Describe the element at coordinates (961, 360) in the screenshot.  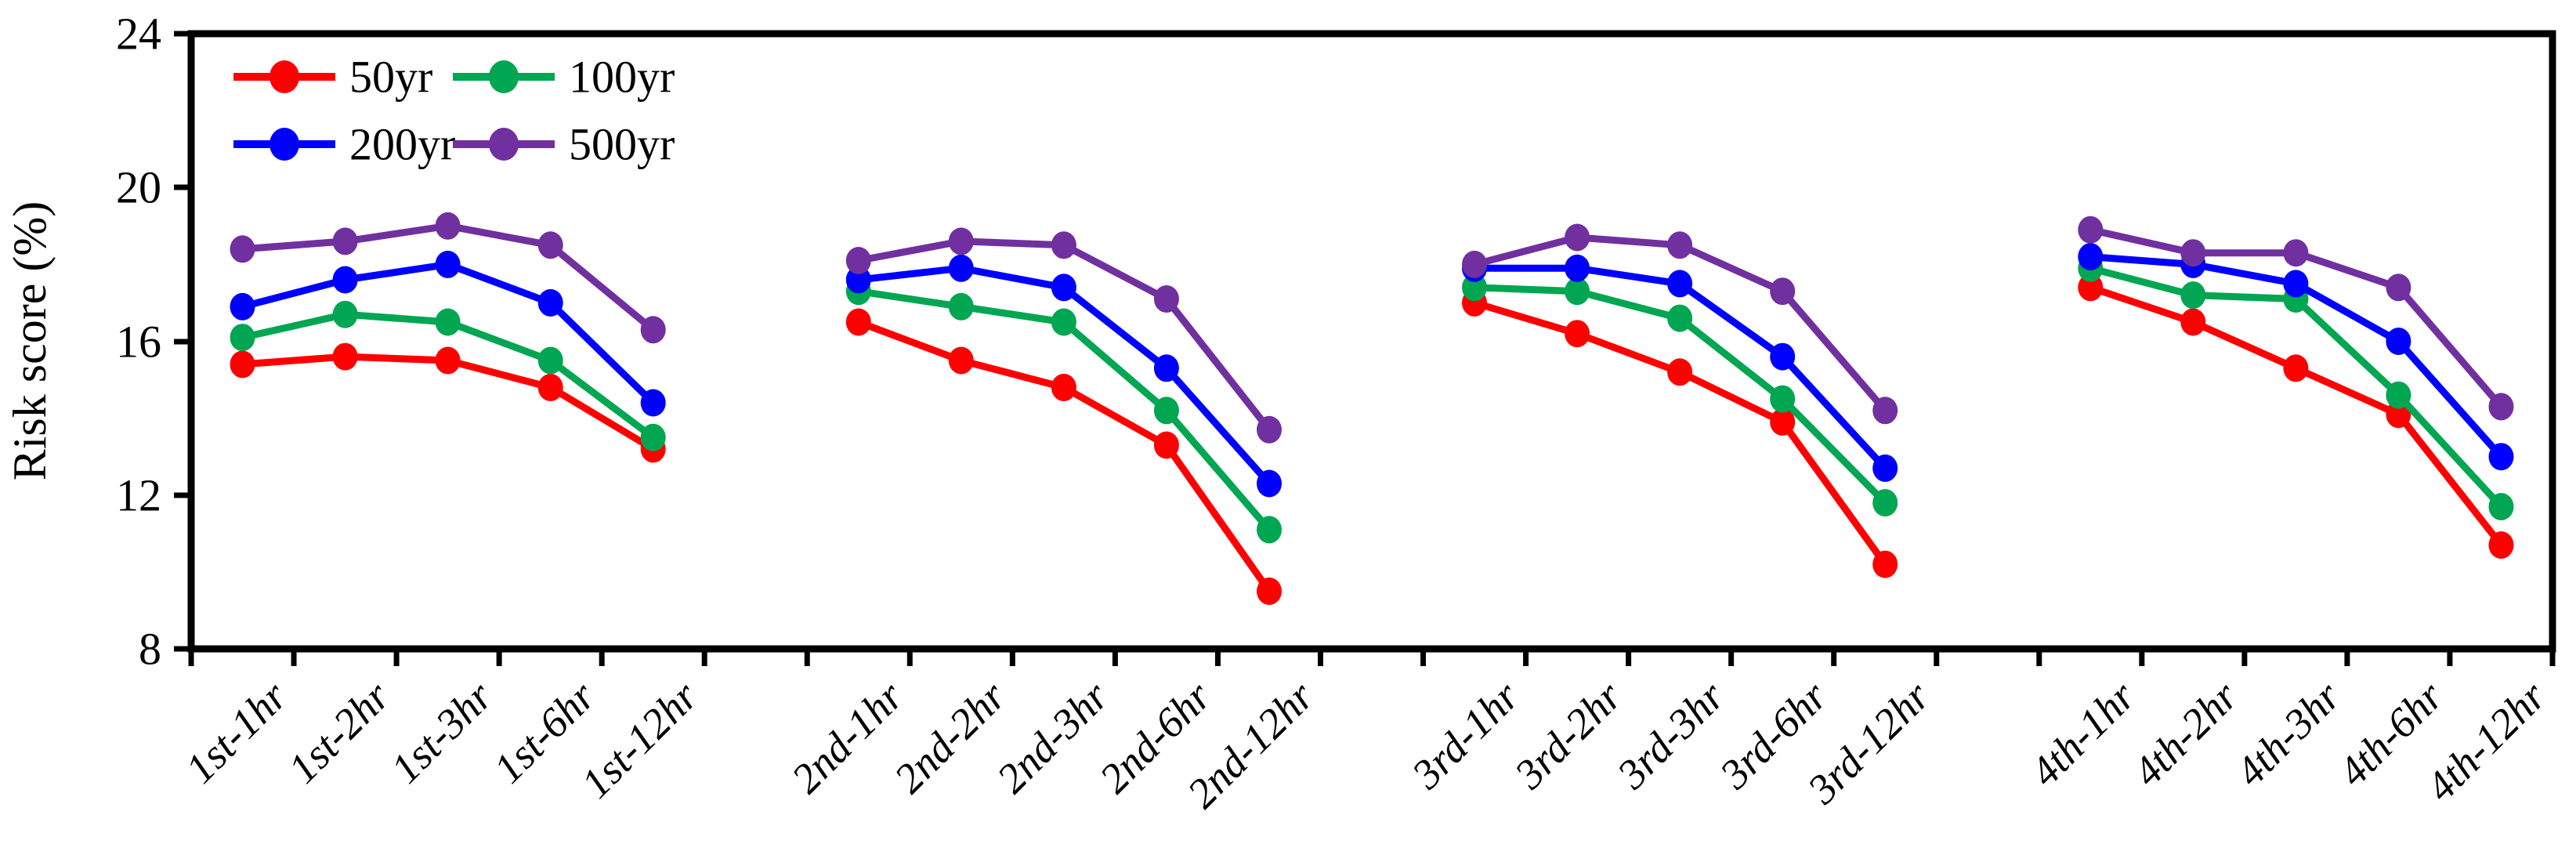
I see `data-point-50yr-2nd-2hr` at that location.